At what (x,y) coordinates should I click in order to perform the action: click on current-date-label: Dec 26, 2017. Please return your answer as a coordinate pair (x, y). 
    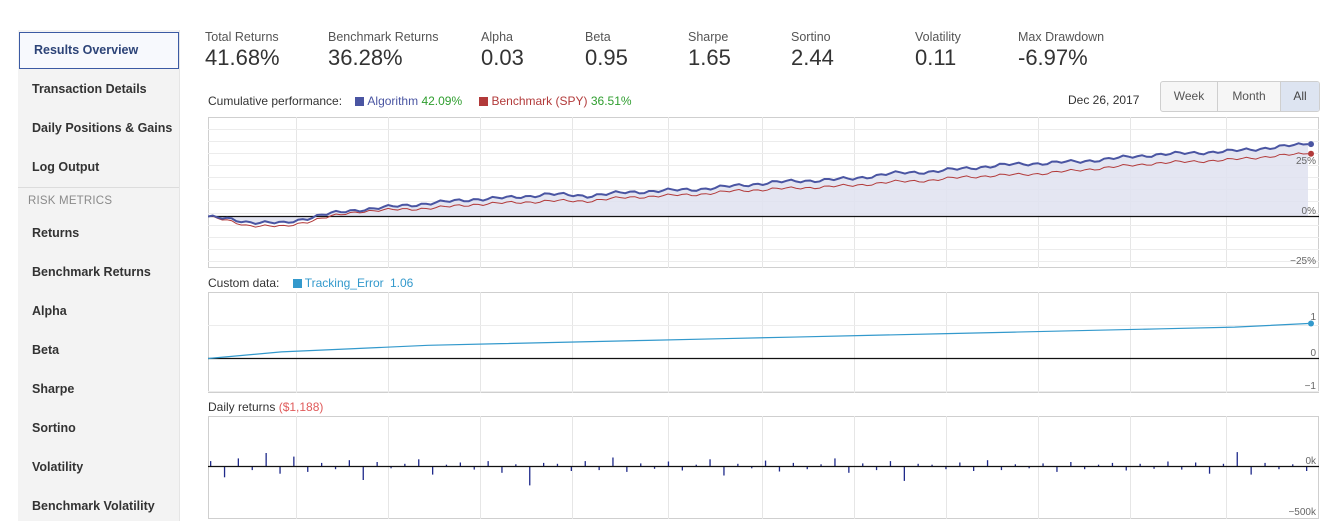
    Looking at the image, I should click on (1104, 100).